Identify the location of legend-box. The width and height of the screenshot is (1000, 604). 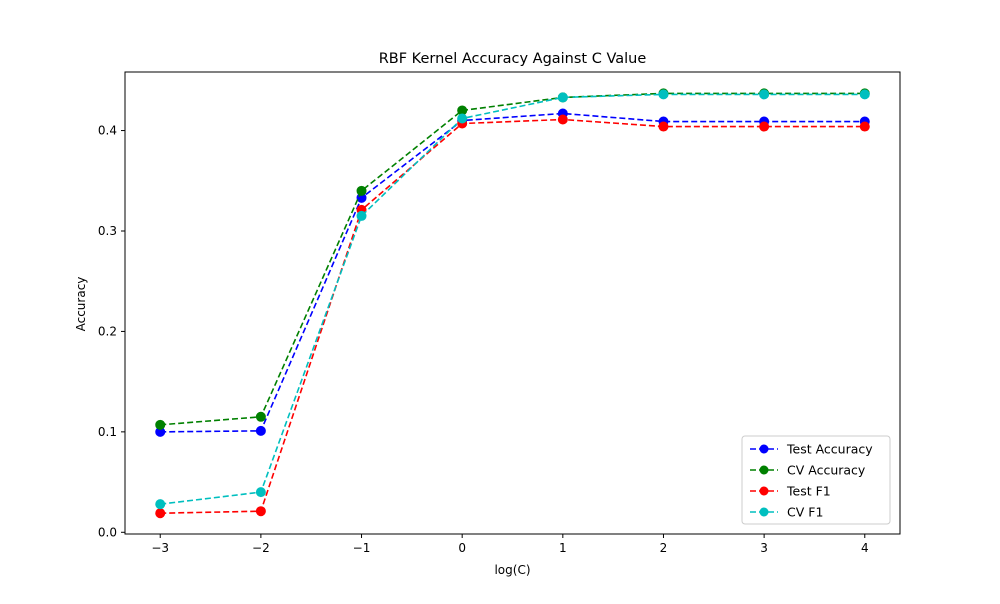
(816, 480).